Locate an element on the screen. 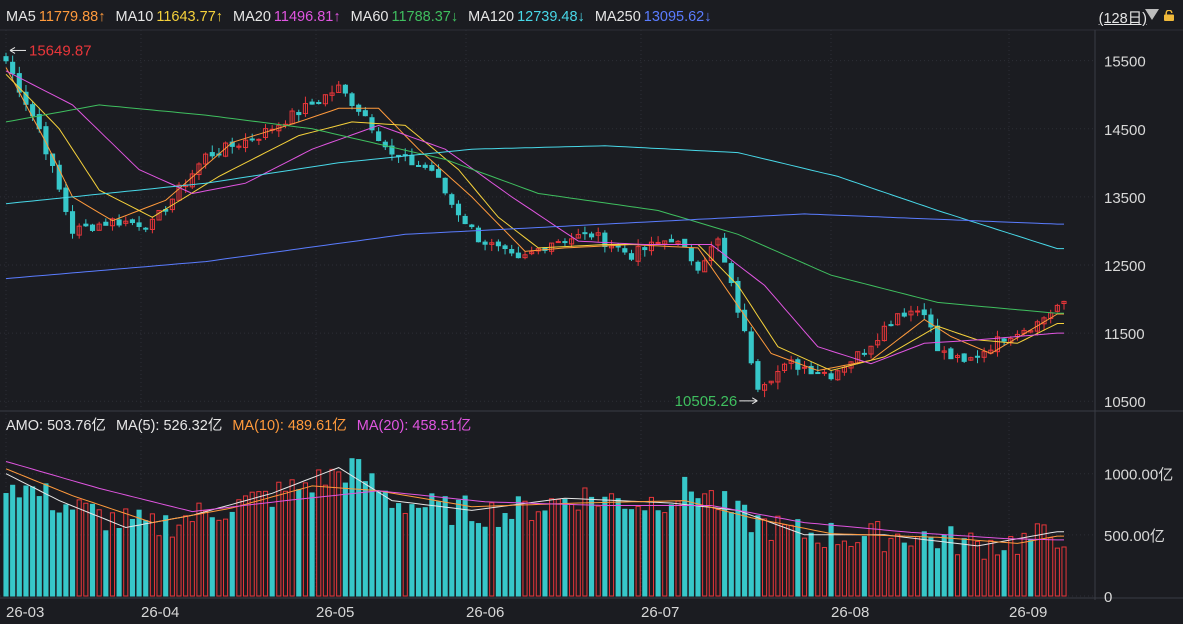 This screenshot has height=624, width=1183. amo-legend-item: AMO: 503.76亿 is located at coordinates (56, 425).